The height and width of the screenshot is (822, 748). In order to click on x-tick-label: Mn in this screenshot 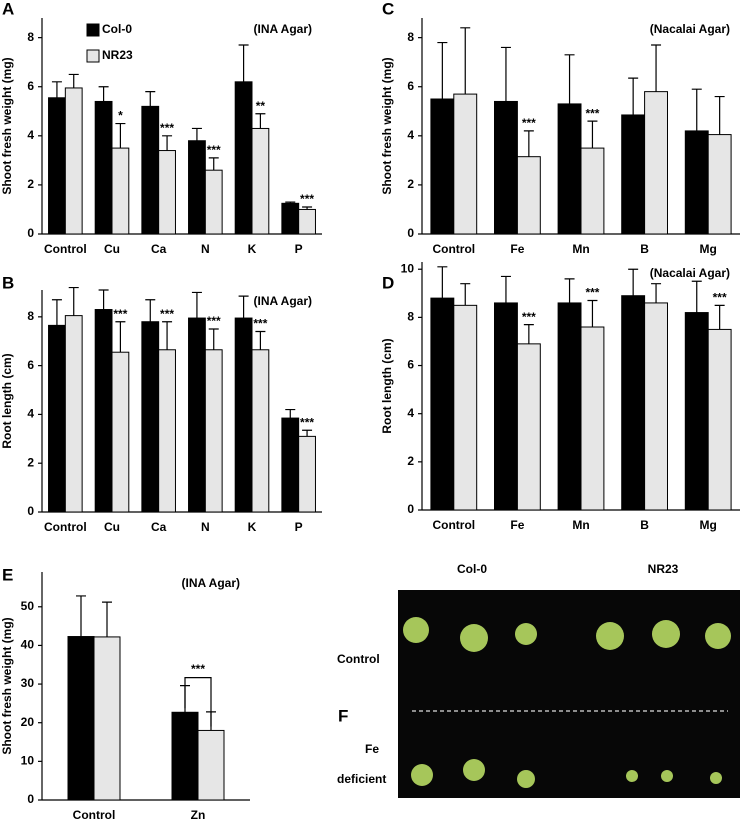, I will do `click(580, 525)`.